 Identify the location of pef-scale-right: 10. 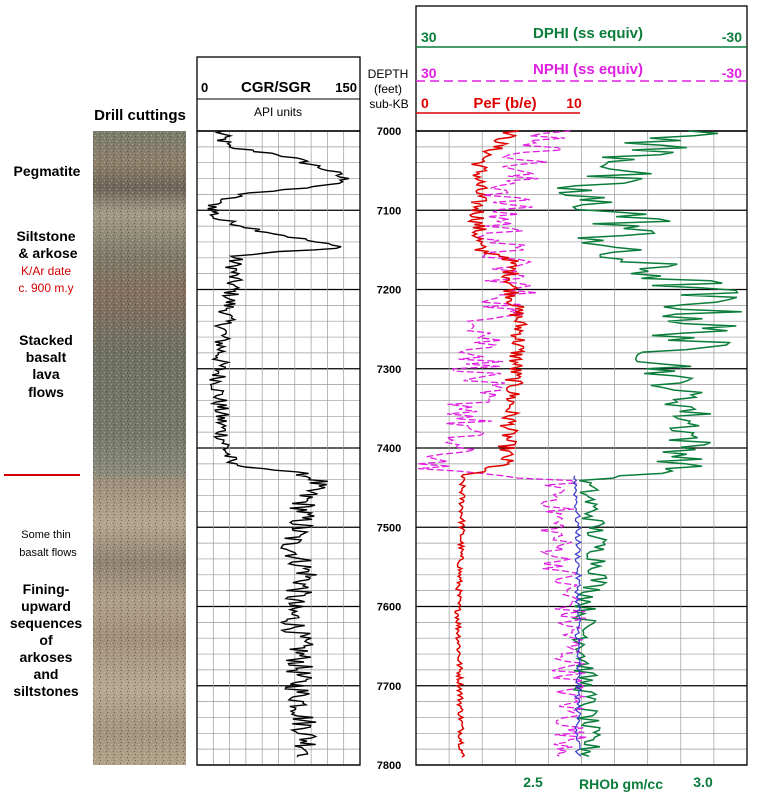
(574, 103).